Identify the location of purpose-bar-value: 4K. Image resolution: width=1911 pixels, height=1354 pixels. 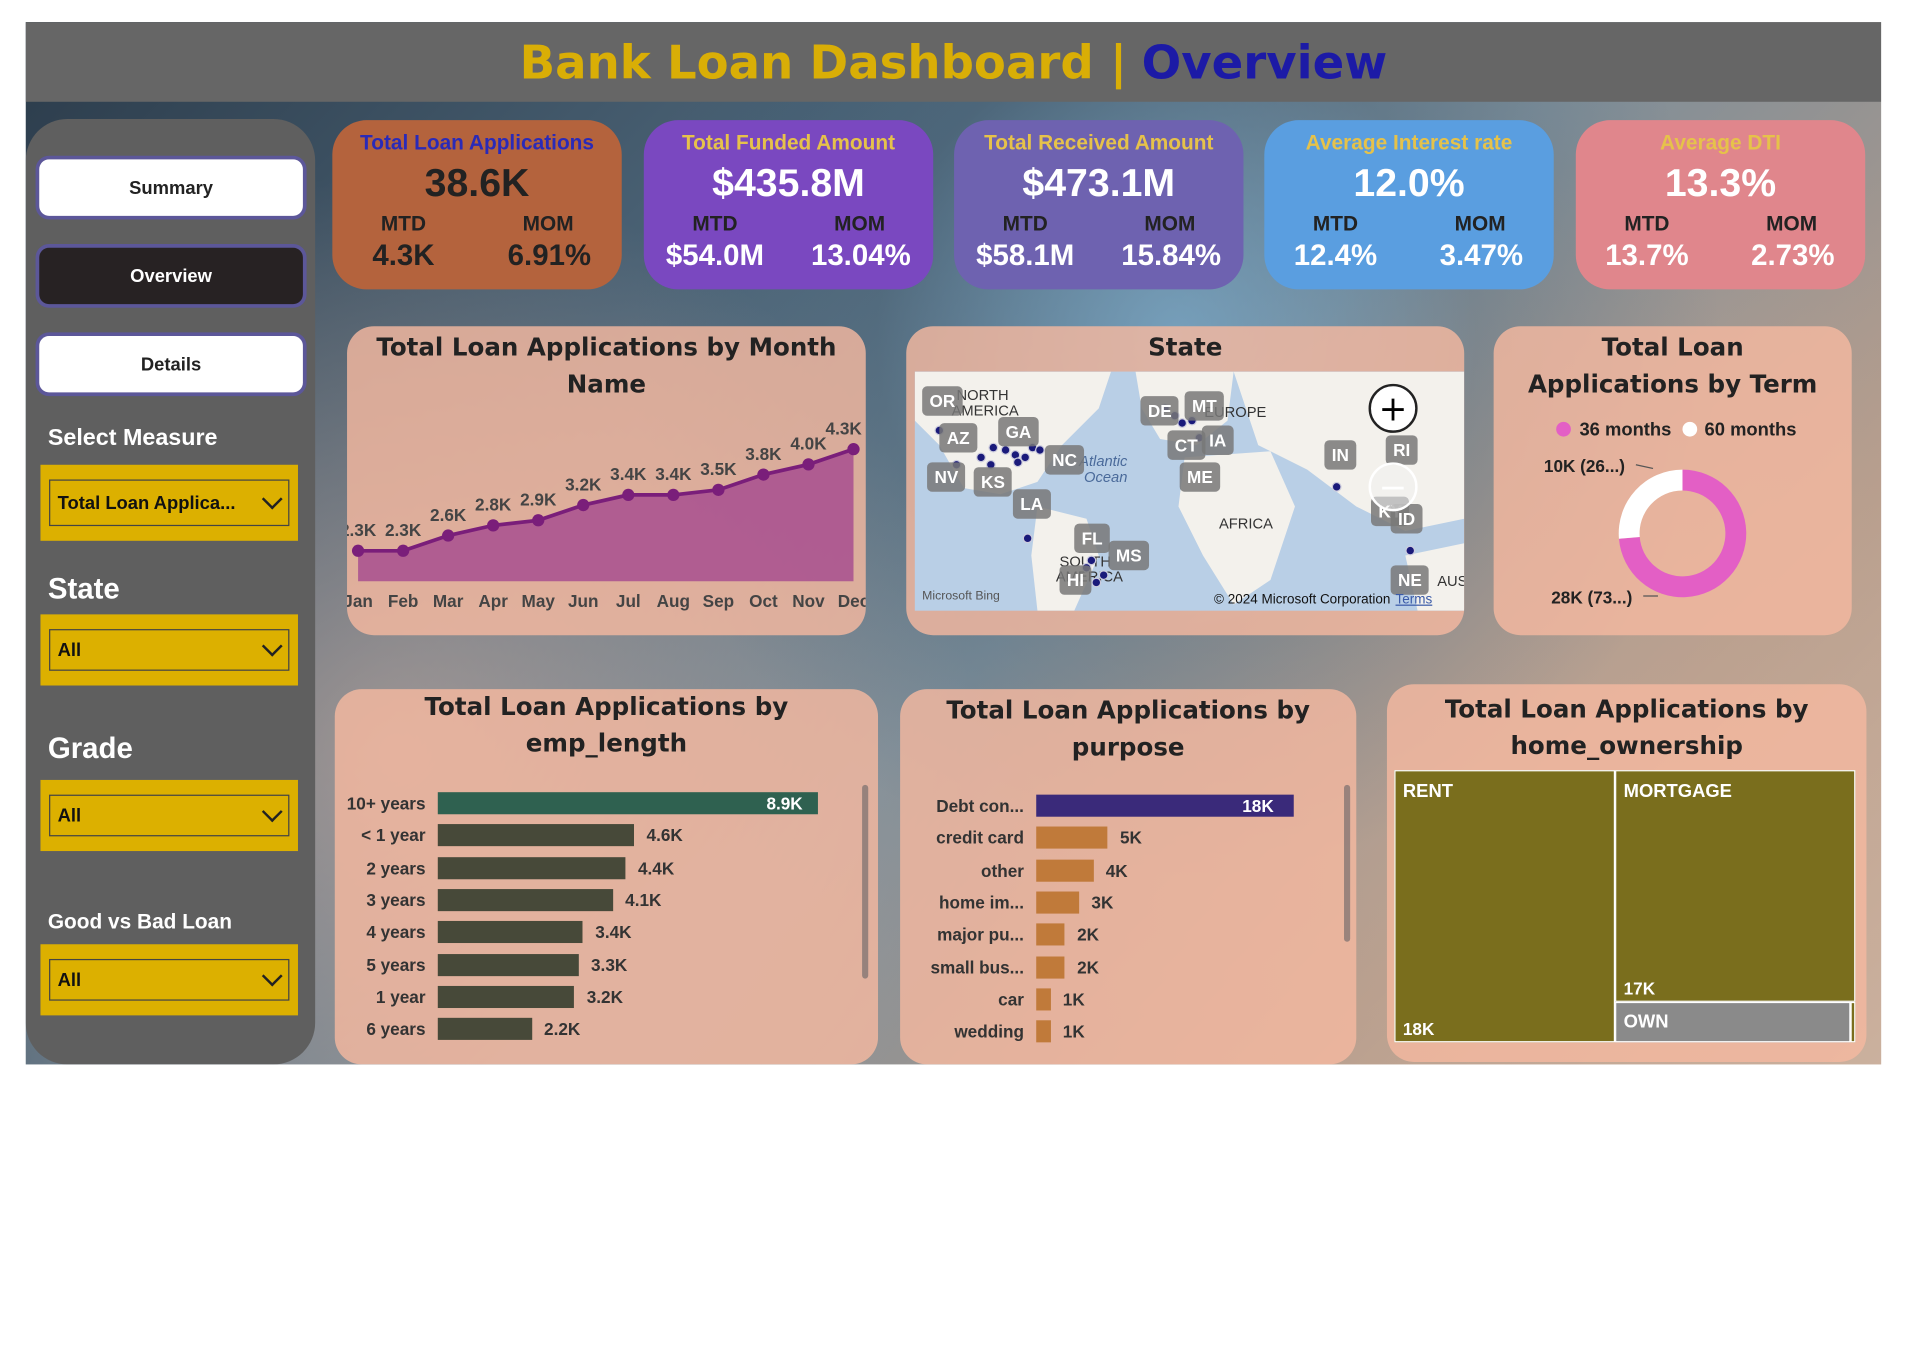
(1116, 870).